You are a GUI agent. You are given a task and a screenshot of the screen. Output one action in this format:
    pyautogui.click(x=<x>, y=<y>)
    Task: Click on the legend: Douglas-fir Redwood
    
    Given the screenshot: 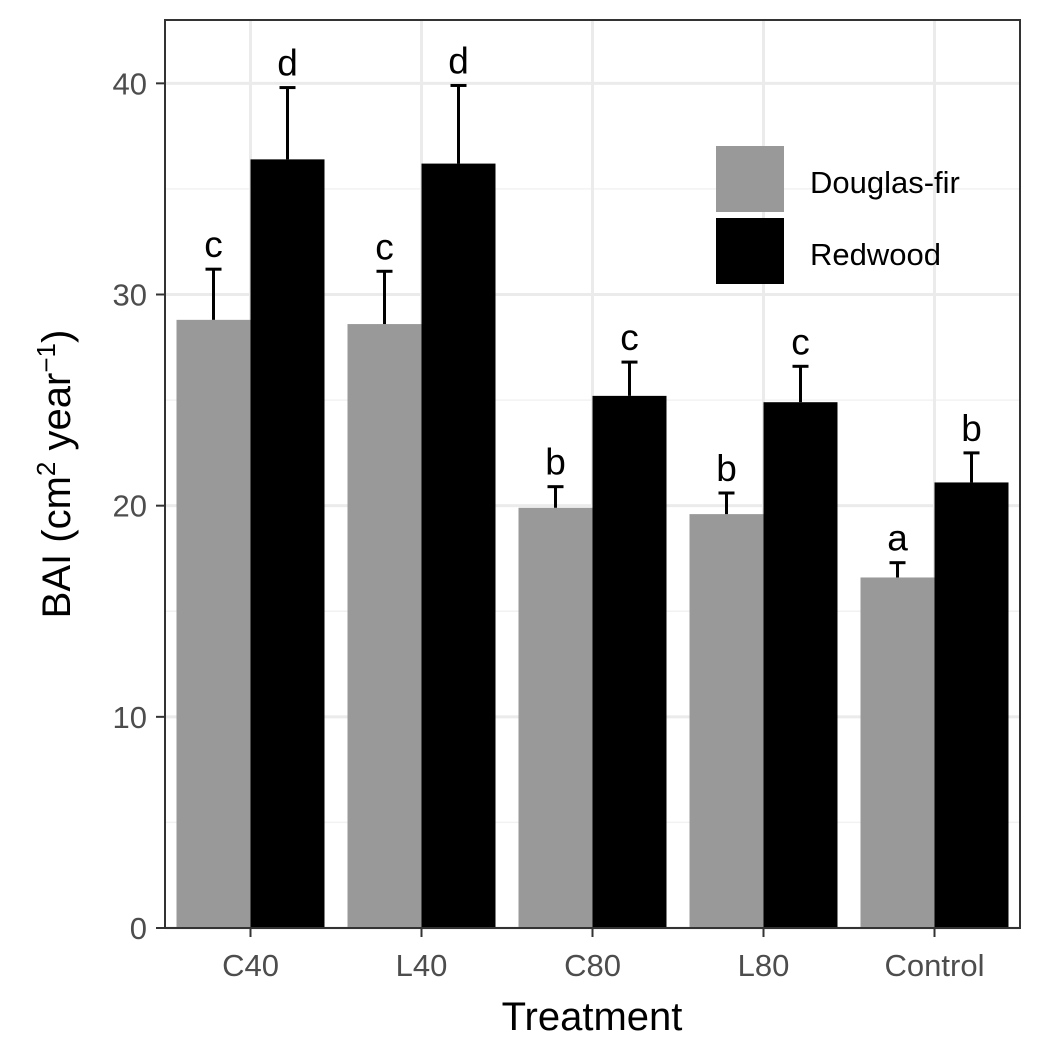 What is the action you would take?
    pyautogui.click(x=838, y=215)
    